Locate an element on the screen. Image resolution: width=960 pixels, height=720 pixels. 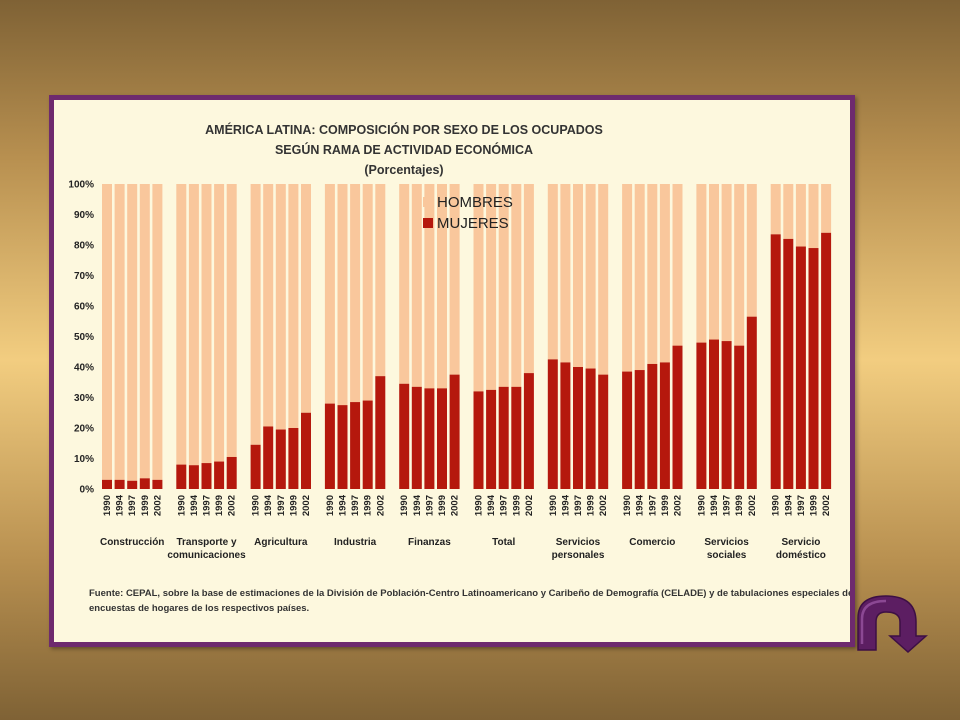
category-label: Industria is located at coordinates (355, 542).